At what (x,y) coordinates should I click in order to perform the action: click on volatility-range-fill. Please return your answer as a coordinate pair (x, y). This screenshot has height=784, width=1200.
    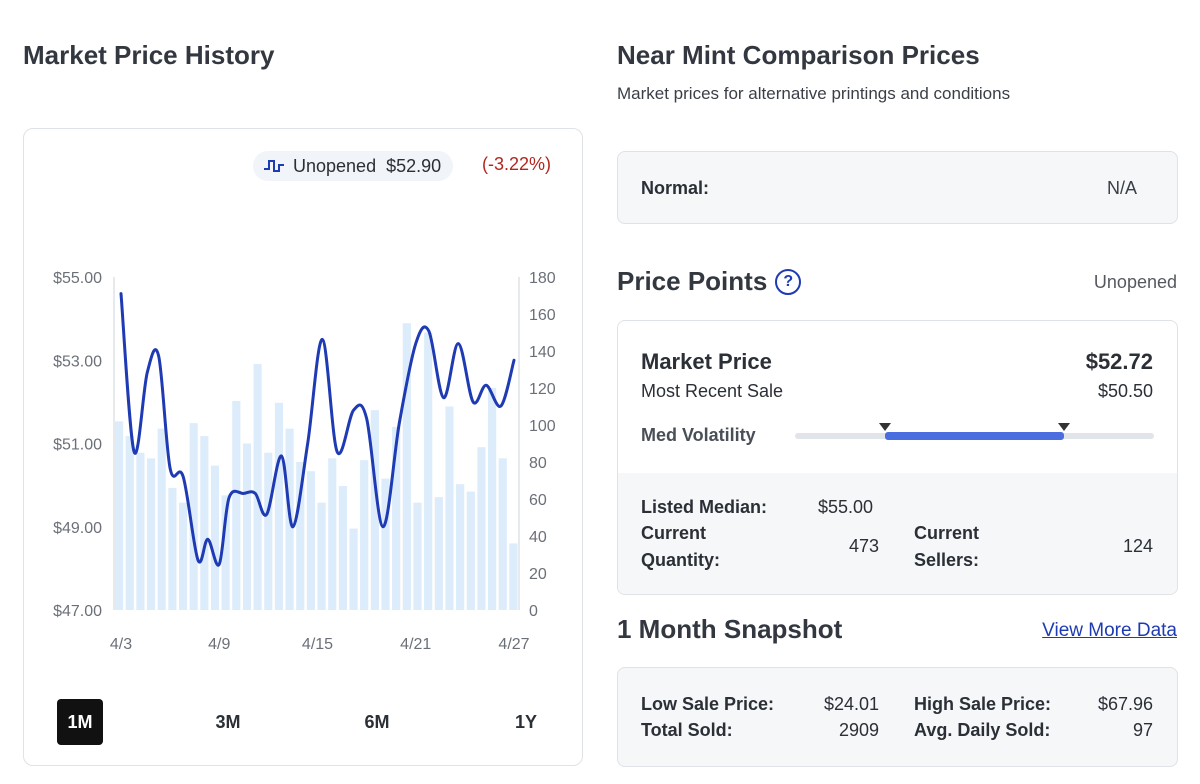
    Looking at the image, I should click on (974, 436).